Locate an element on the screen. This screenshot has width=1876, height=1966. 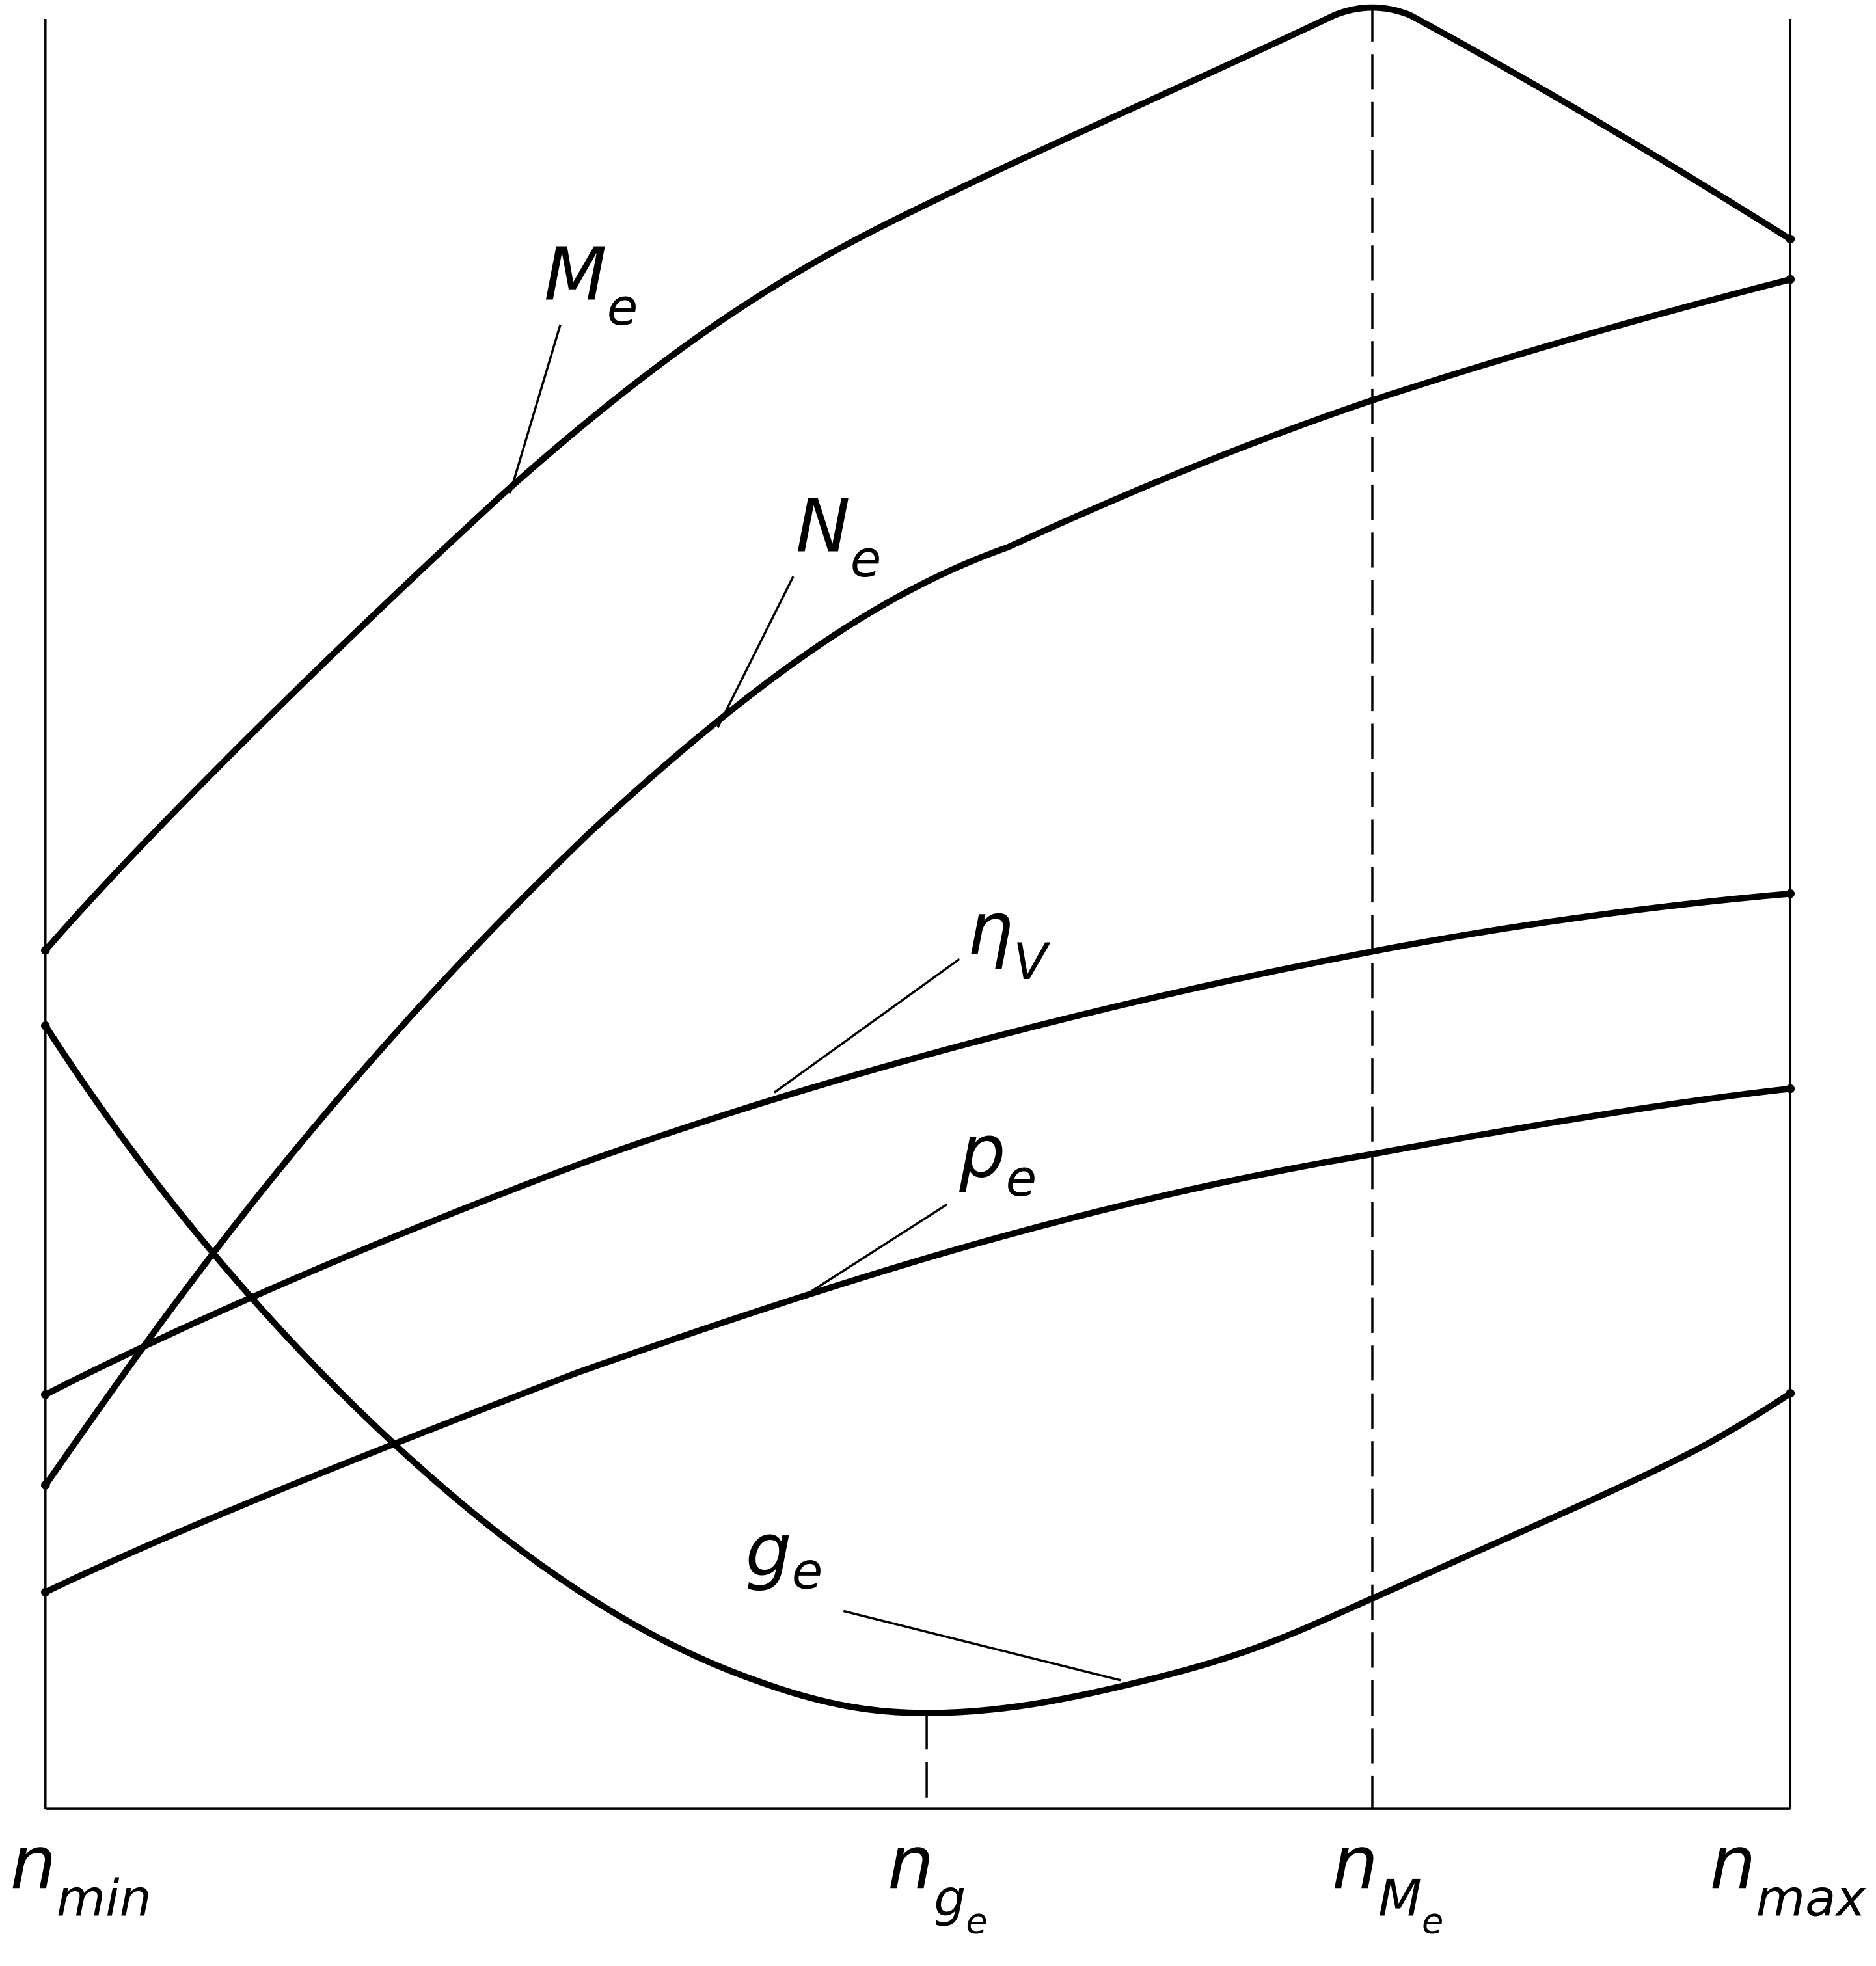
axis-label: nmin is located at coordinates (81, 1874).